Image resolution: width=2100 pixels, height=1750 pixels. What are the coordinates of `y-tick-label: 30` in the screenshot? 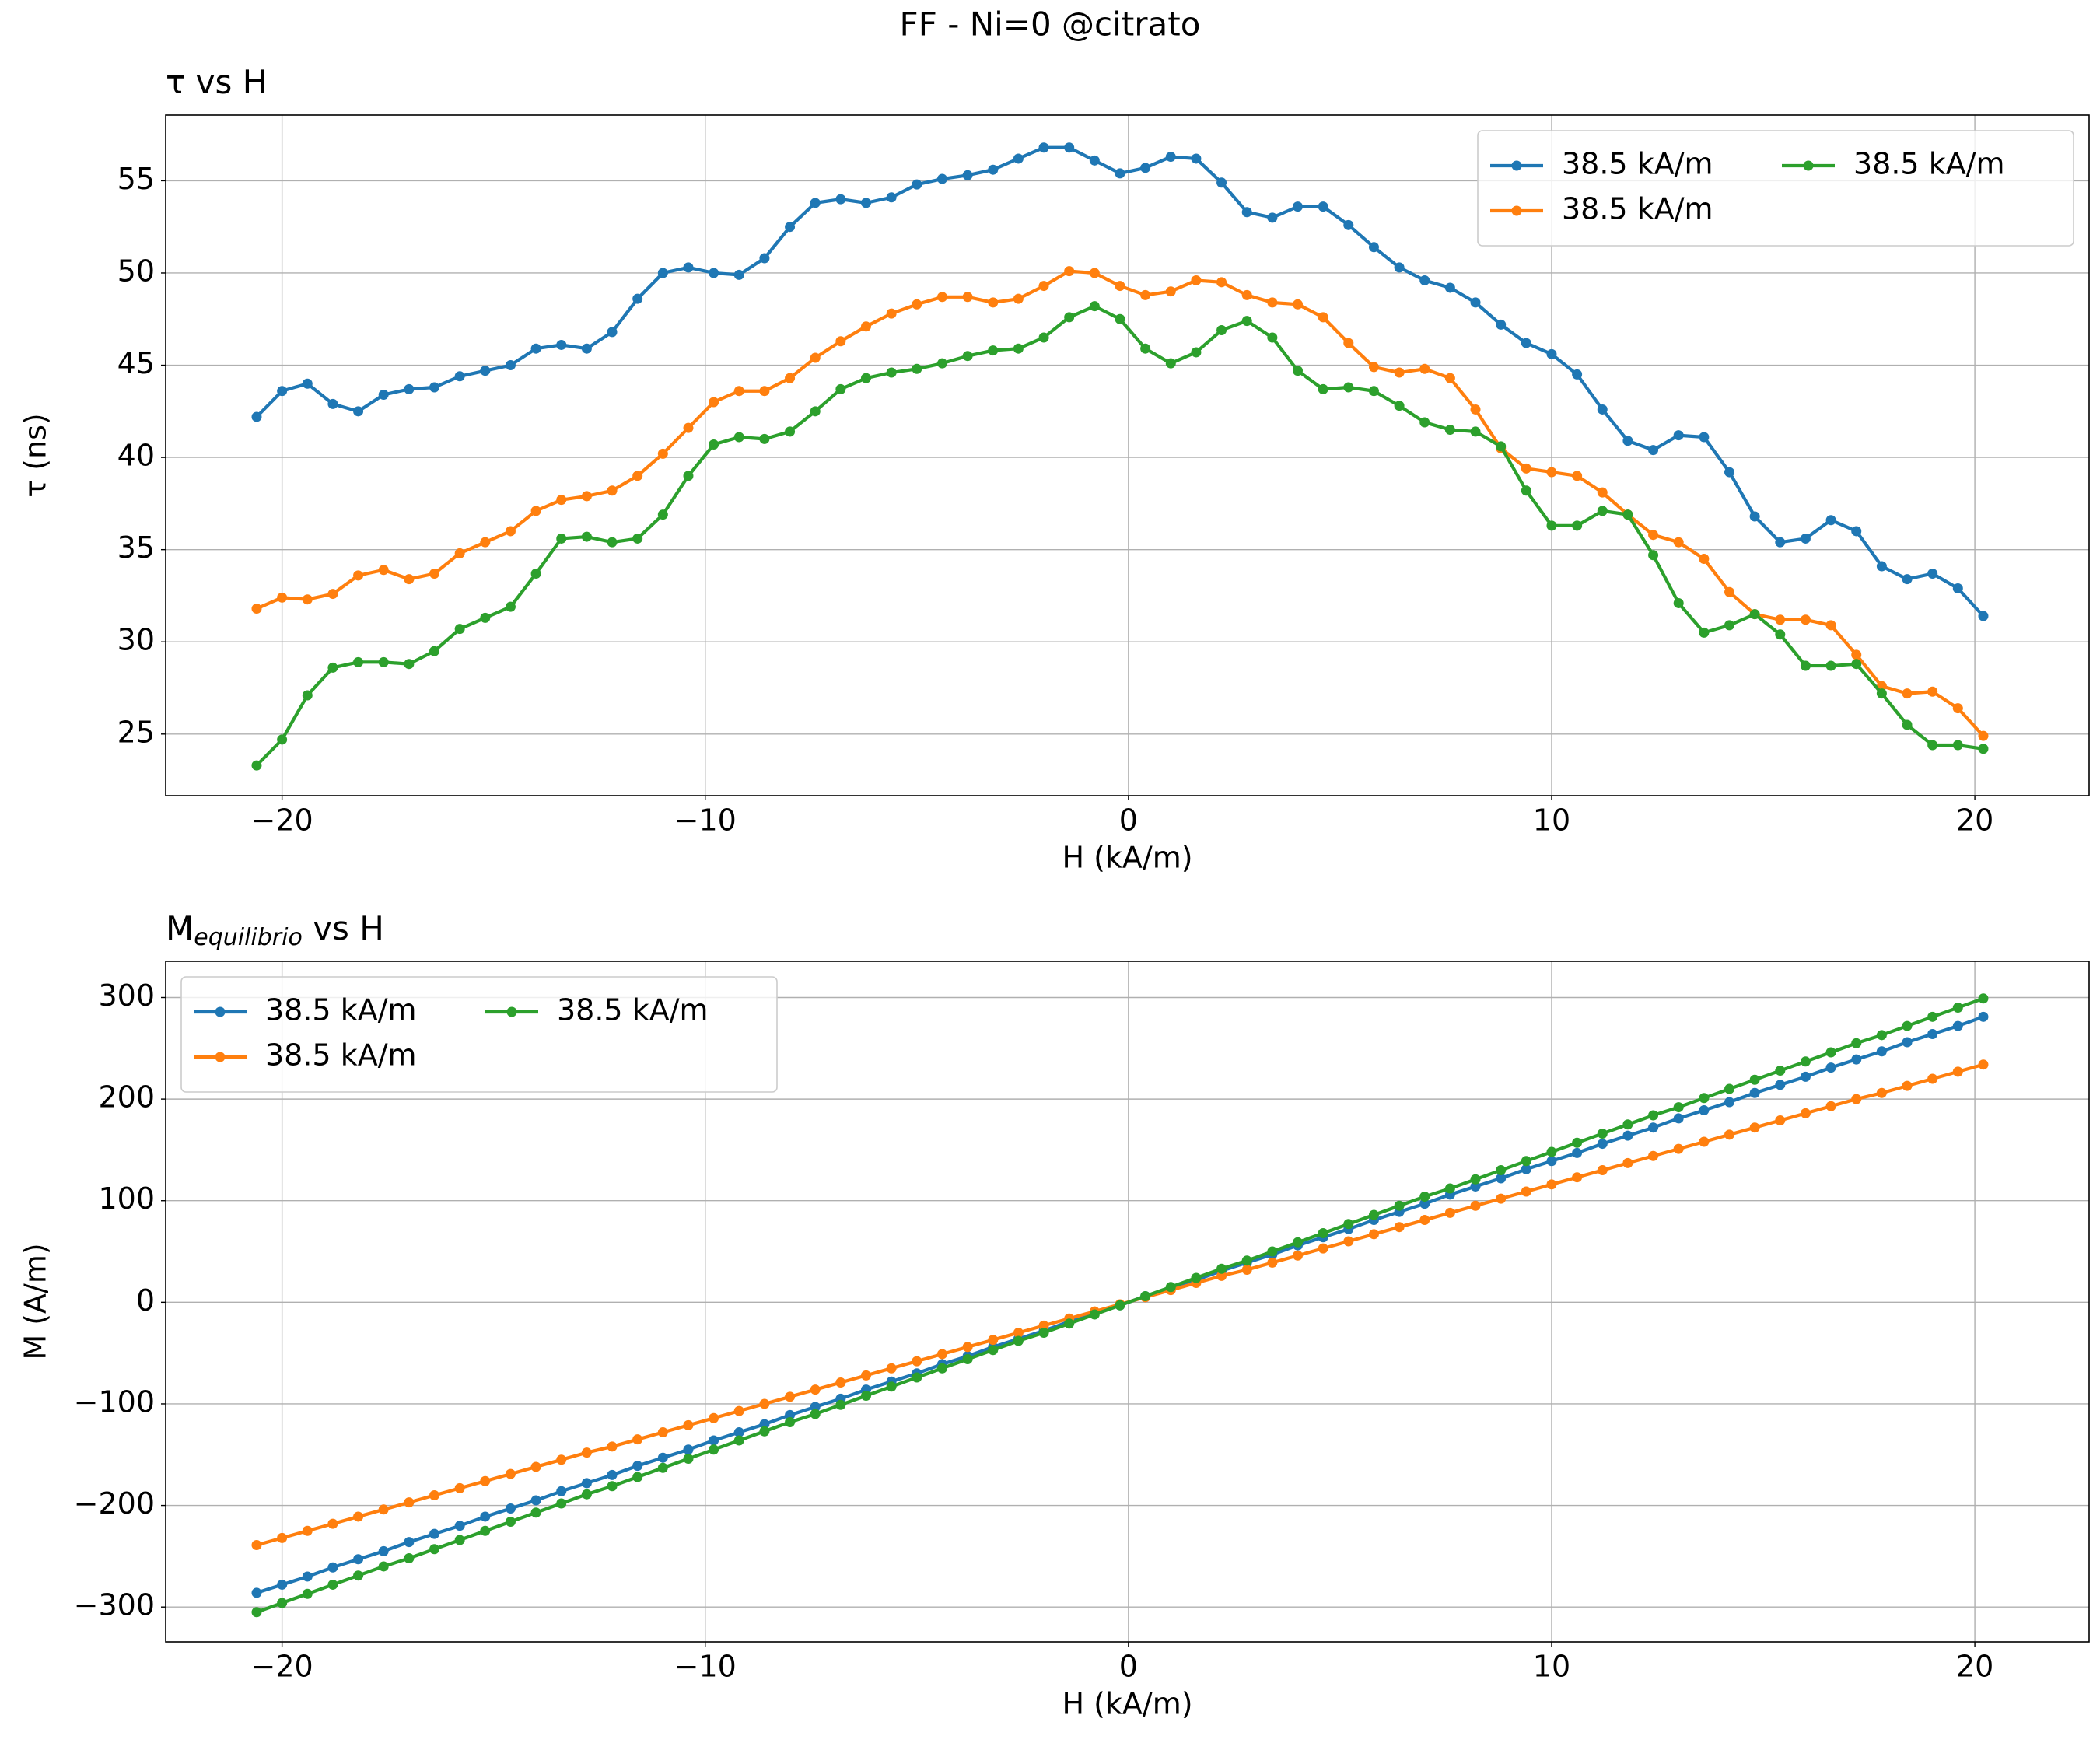 It's located at (136, 640).